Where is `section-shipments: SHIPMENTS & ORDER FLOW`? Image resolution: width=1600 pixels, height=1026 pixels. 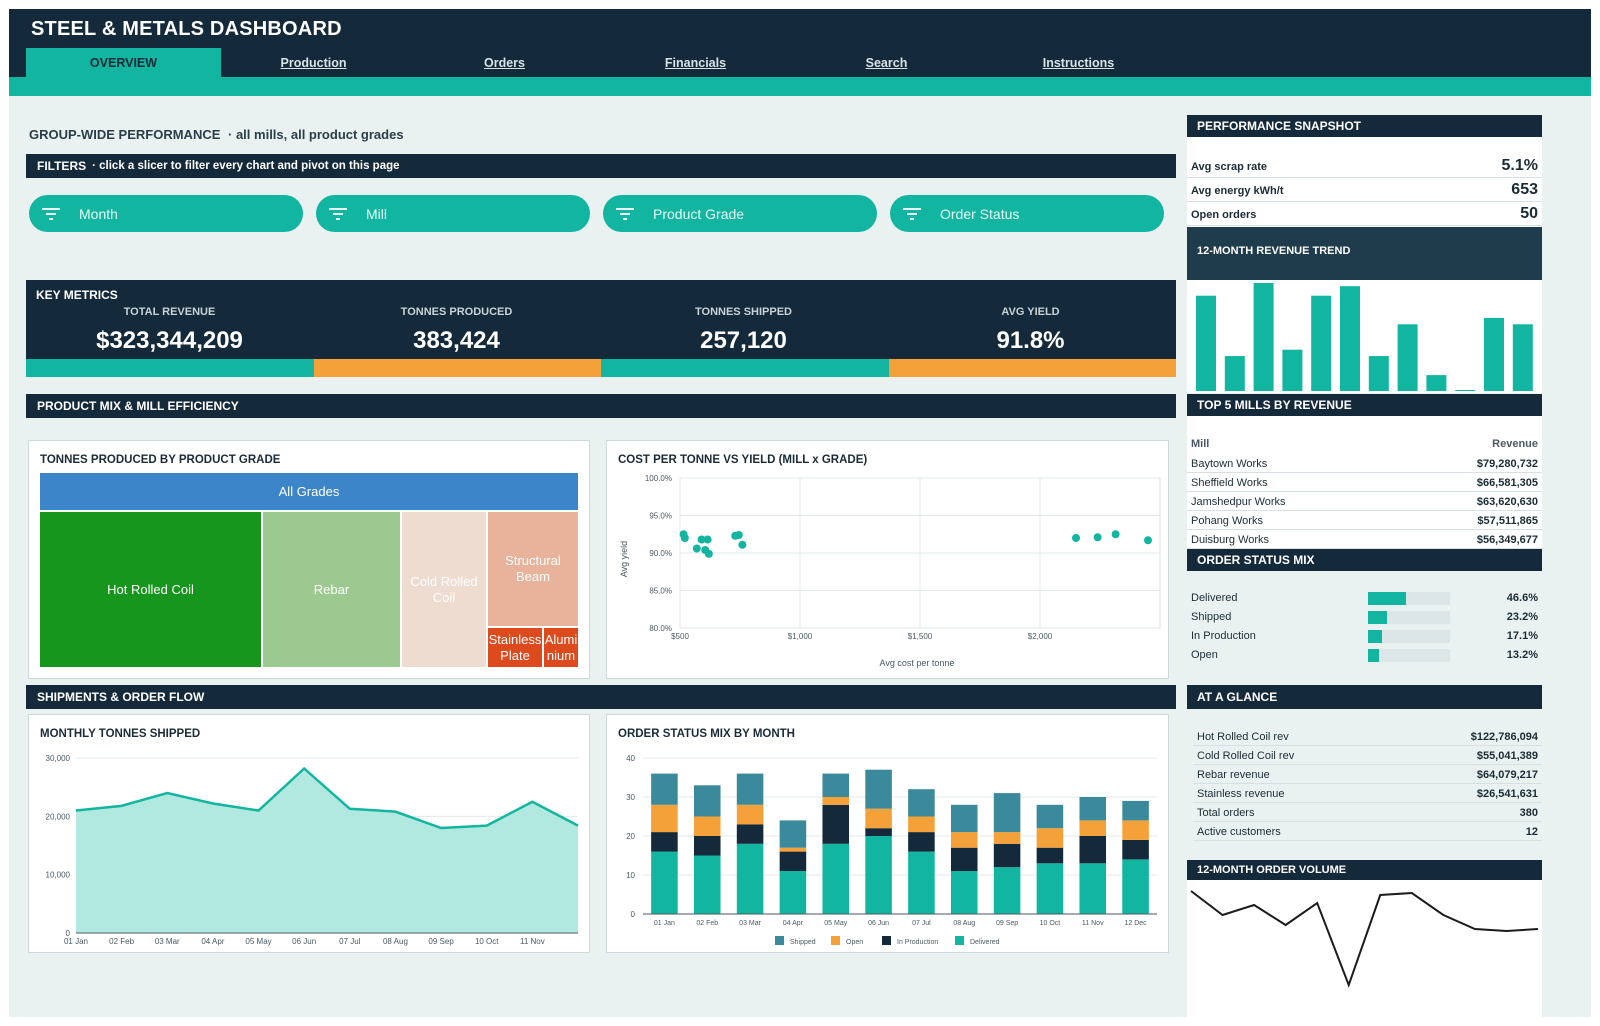 section-shipments: SHIPMENTS & ORDER FLOW is located at coordinates (601, 697).